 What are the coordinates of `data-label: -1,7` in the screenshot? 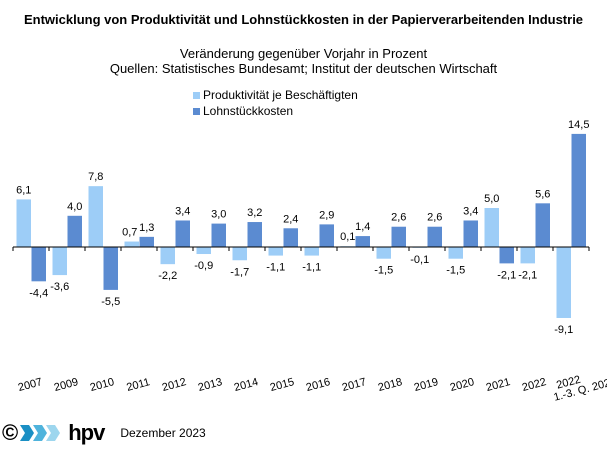 It's located at (239, 272).